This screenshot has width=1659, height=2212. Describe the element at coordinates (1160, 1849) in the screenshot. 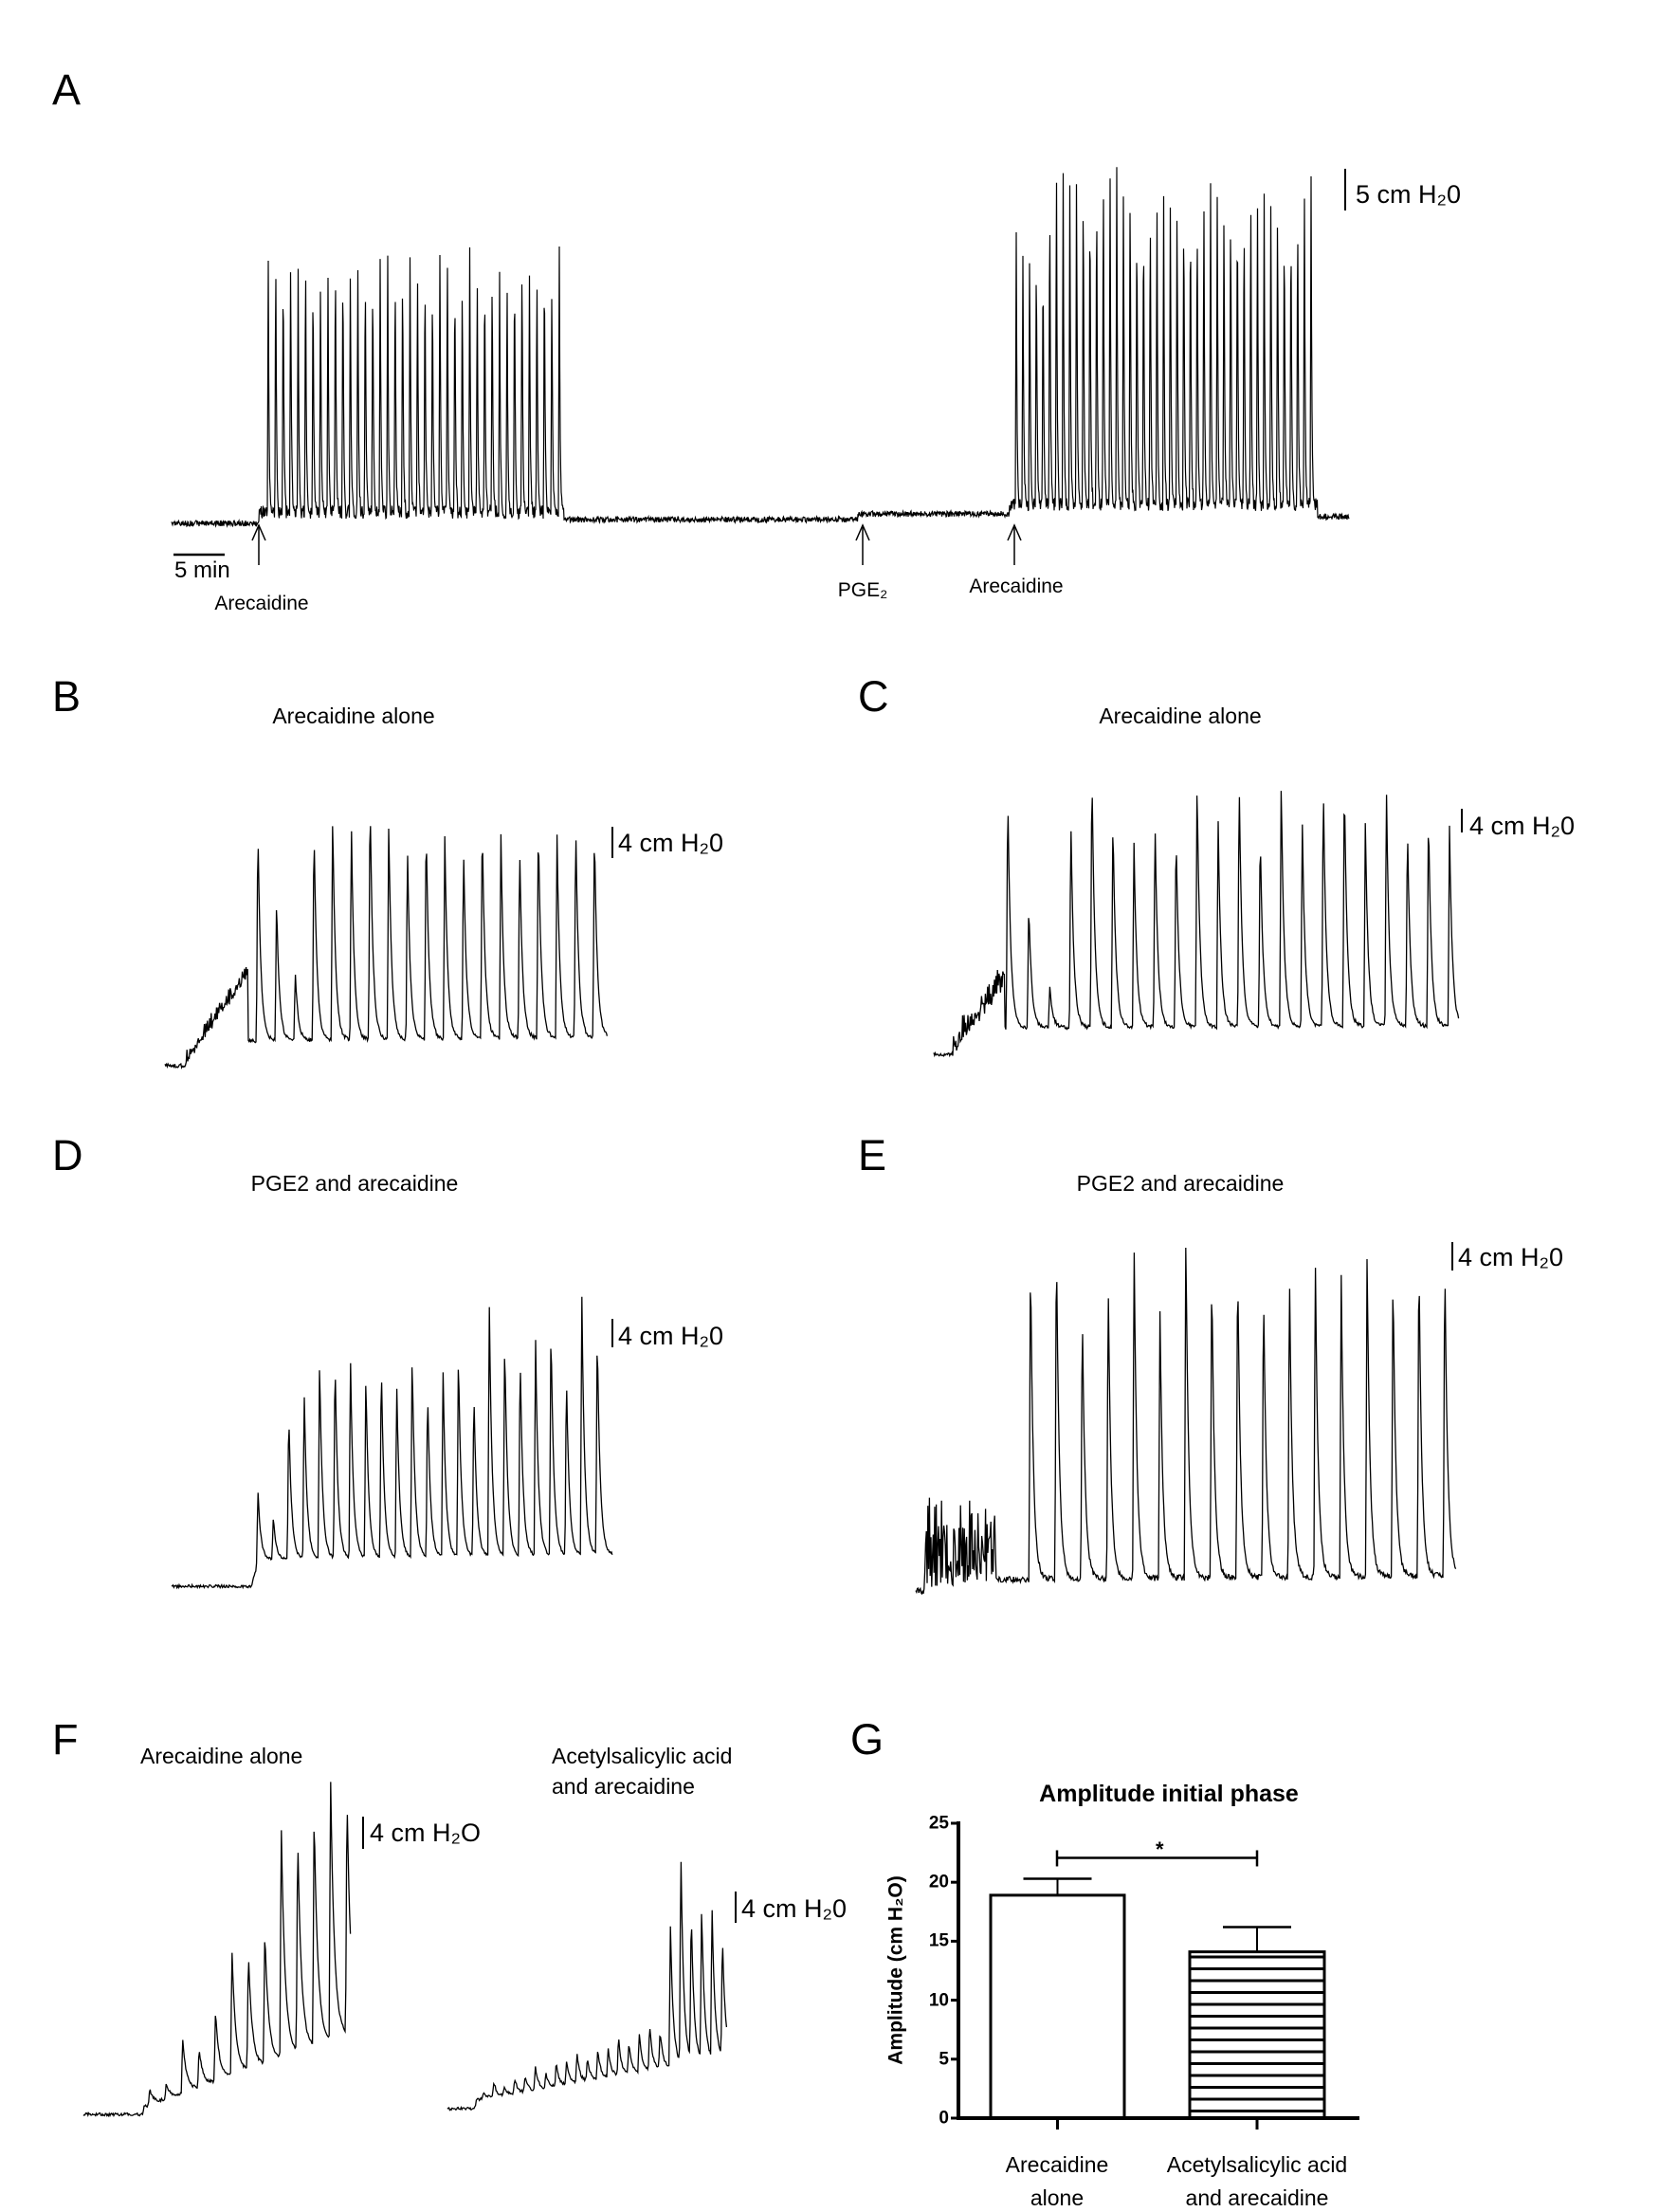

I see `significance-star: *` at that location.